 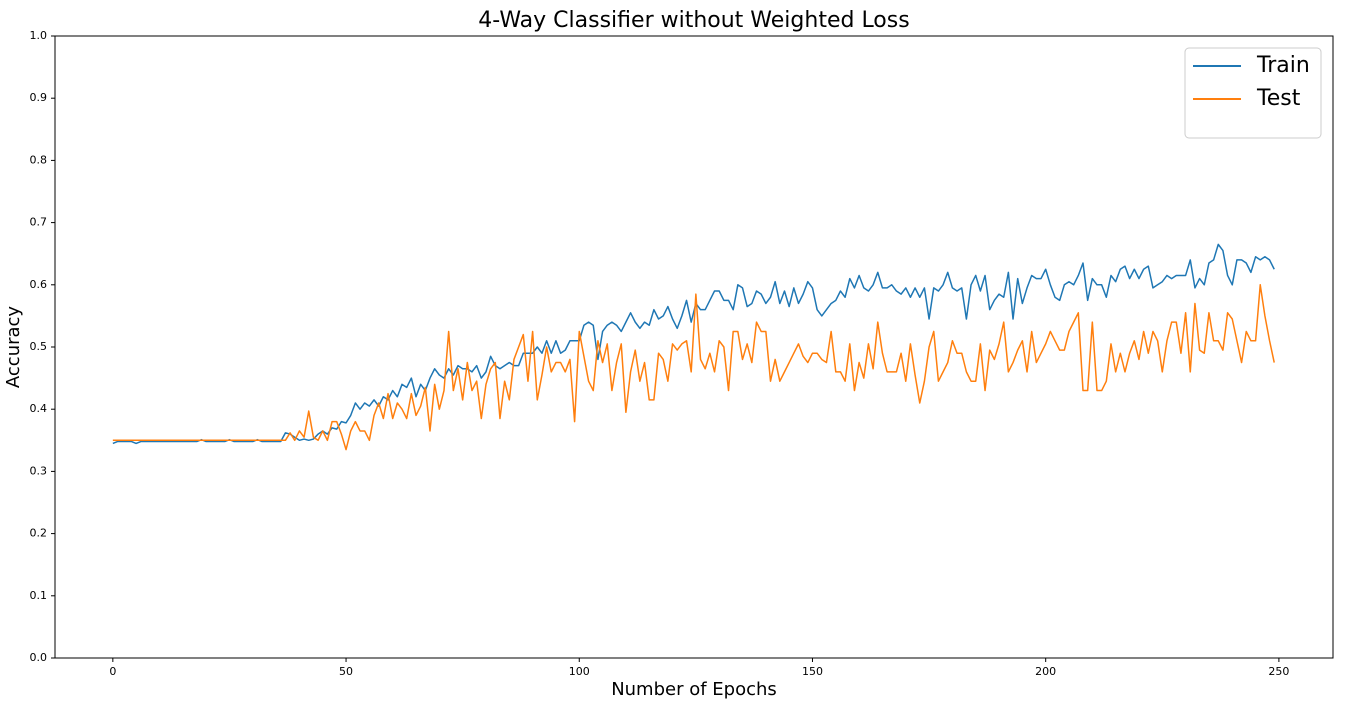 What do you see at coordinates (1278, 671) in the screenshot?
I see `x-tick-label: 250` at bounding box center [1278, 671].